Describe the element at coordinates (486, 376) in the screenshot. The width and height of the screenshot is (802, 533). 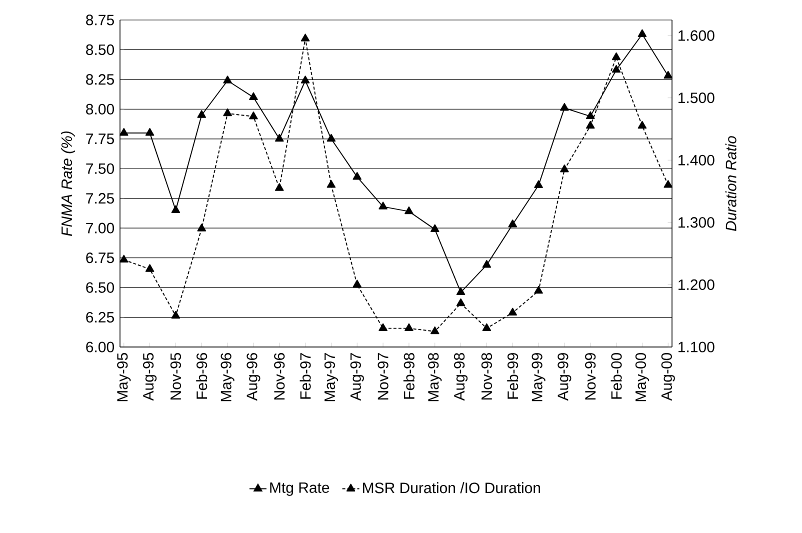
I see `x-tick-label: Nov-98` at that location.